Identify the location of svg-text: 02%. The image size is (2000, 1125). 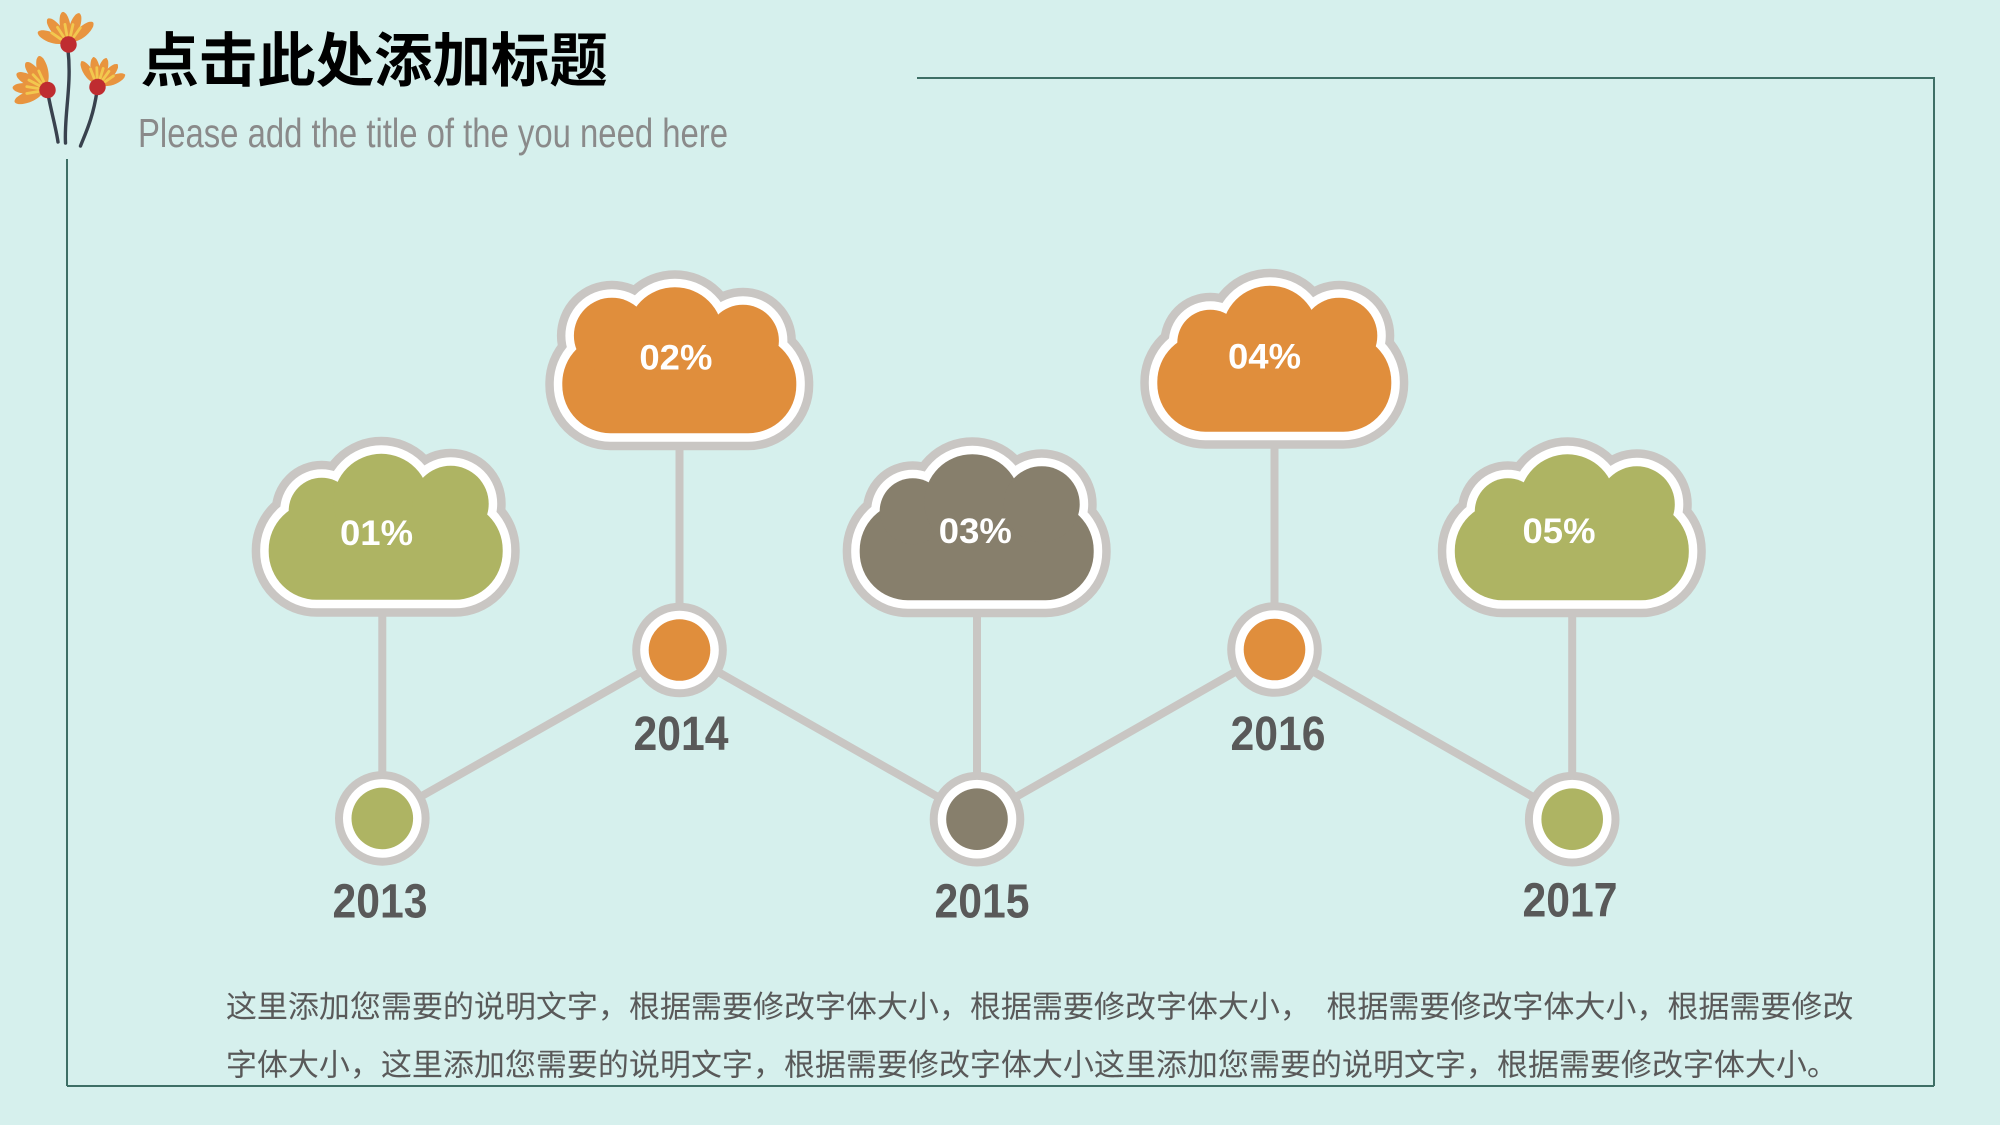
(675, 358).